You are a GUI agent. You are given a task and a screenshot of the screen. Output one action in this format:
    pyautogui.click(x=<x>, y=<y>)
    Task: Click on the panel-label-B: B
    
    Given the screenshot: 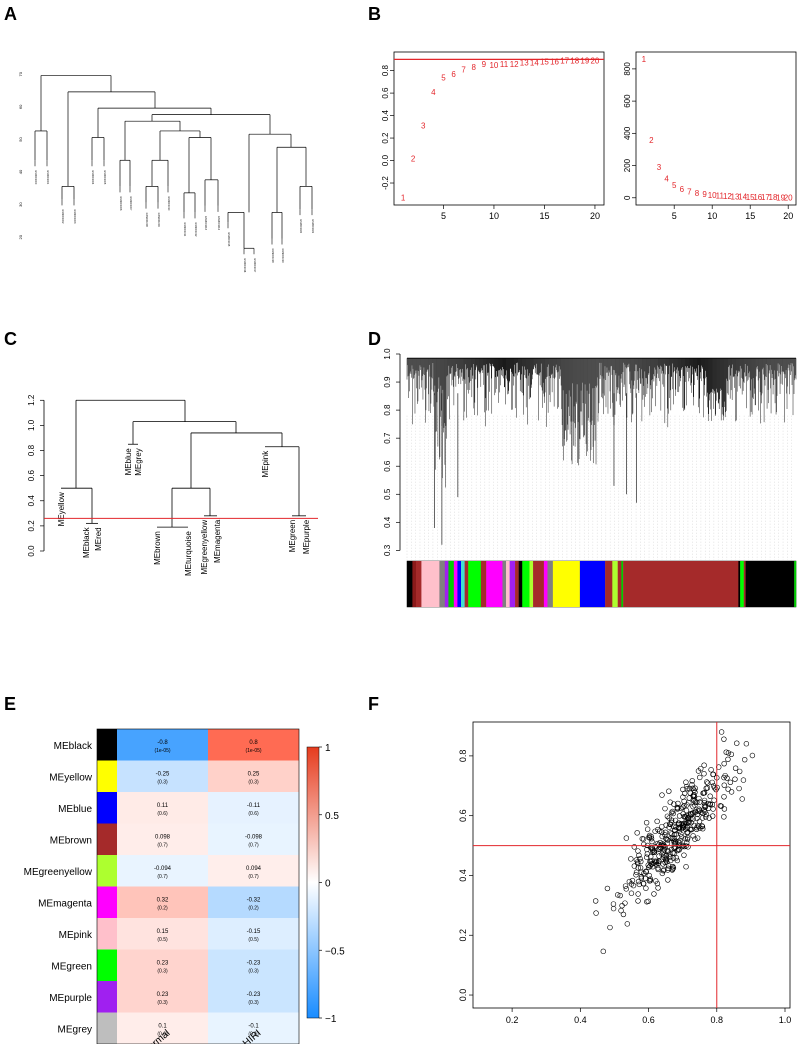 What is the action you would take?
    pyautogui.click(x=374, y=14)
    